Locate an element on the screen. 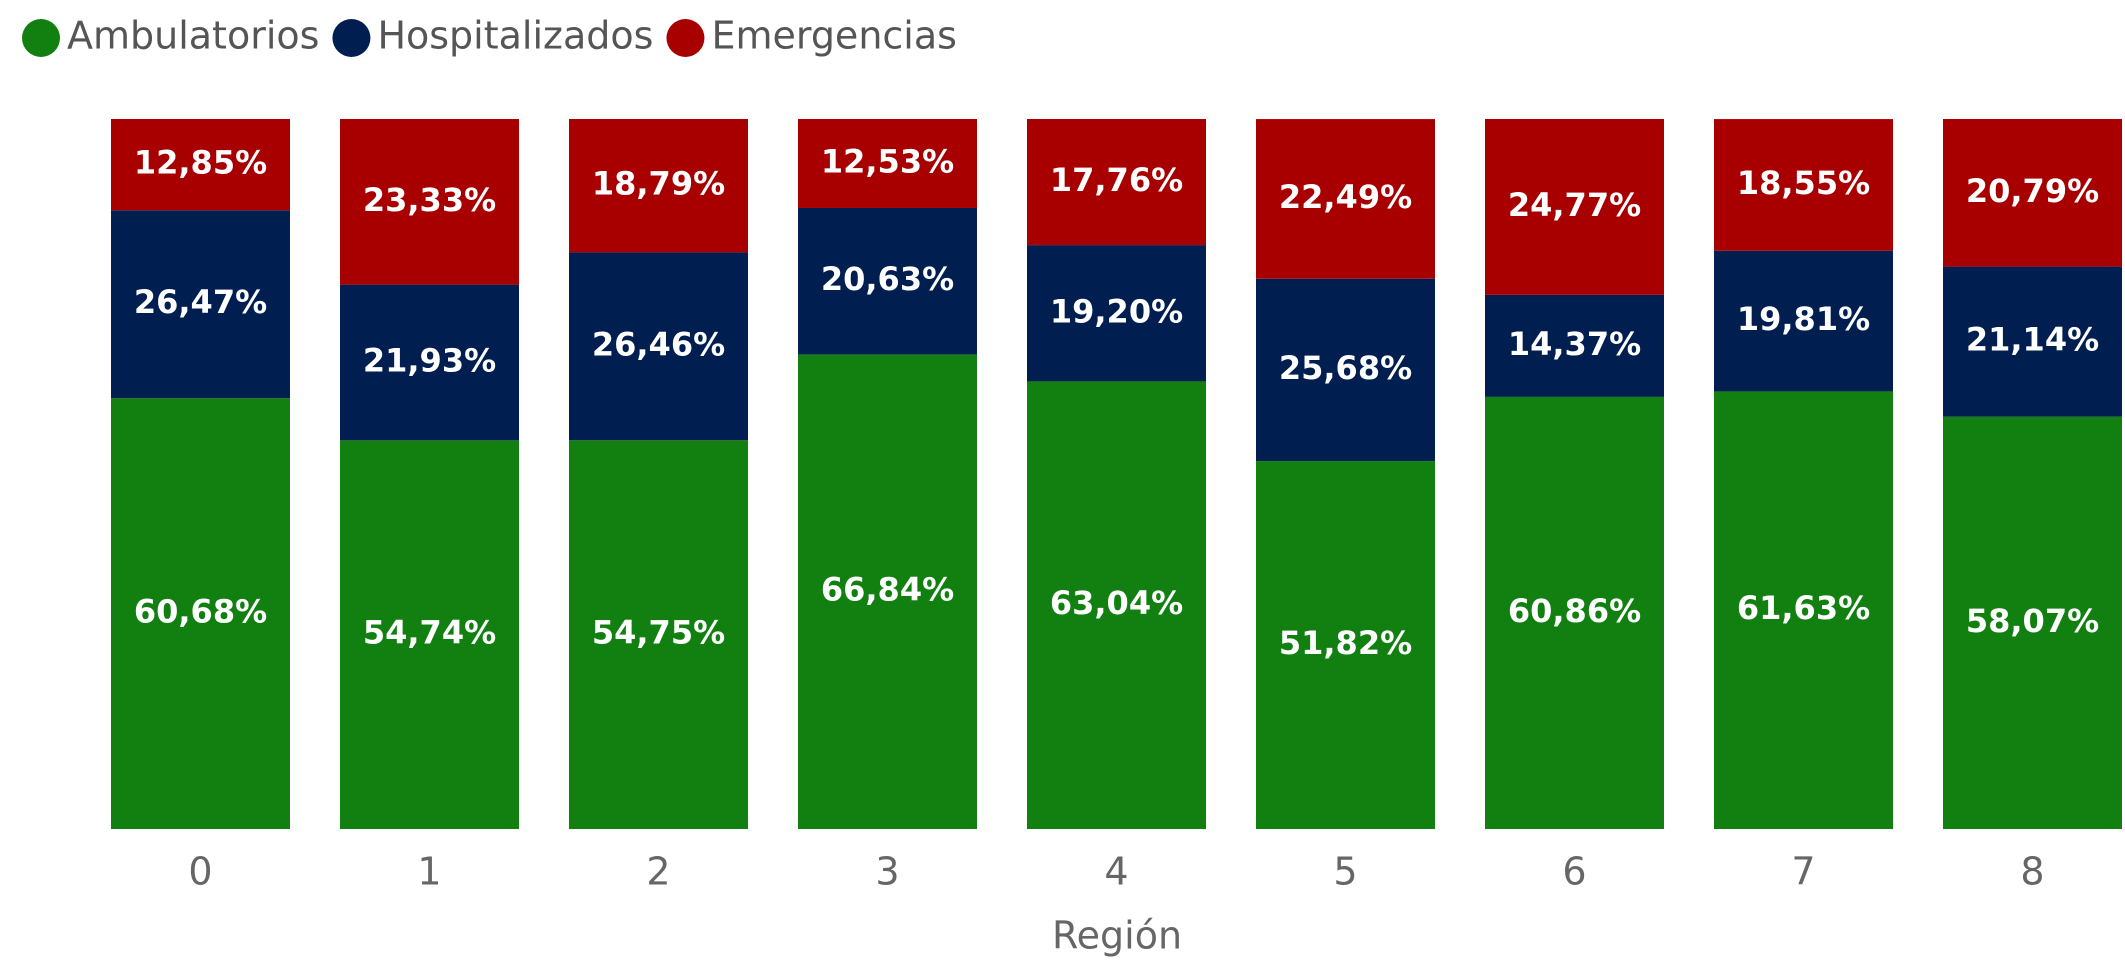  x-tick-label: 0 is located at coordinates (200, 872).